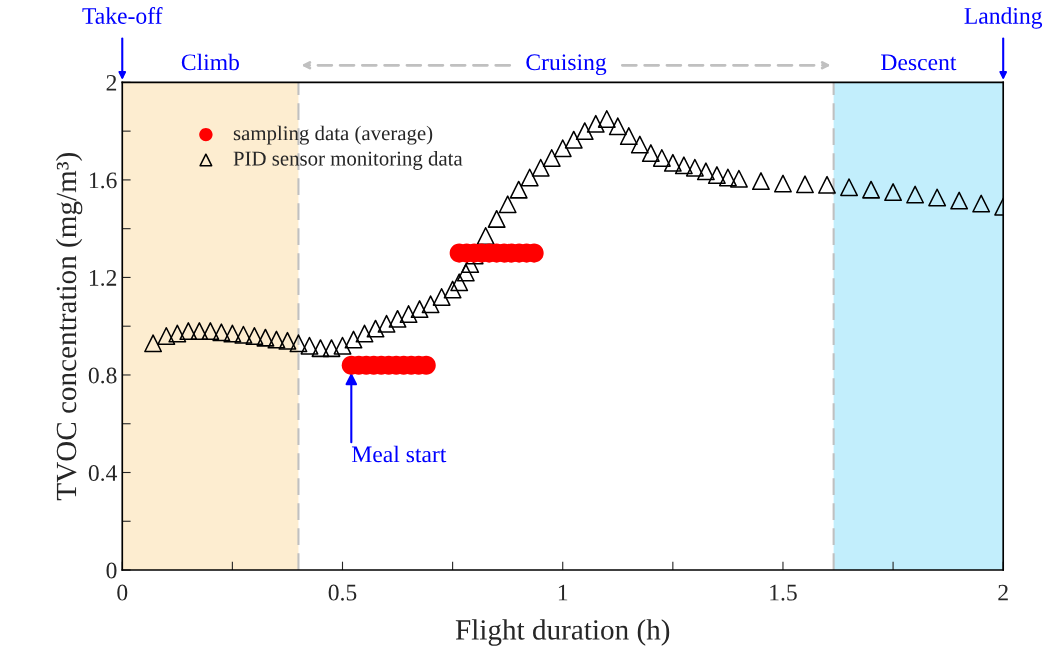 The height and width of the screenshot is (659, 1045). What do you see at coordinates (399, 454) in the screenshot?
I see `annotation: Meal start` at bounding box center [399, 454].